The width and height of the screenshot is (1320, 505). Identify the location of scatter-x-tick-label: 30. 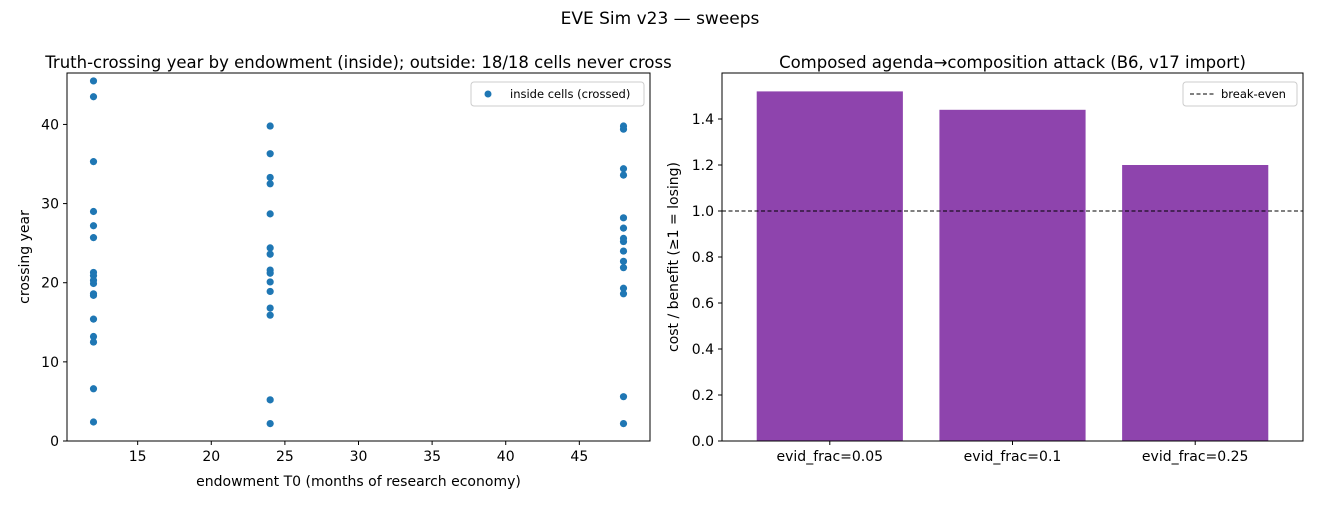
(359, 457).